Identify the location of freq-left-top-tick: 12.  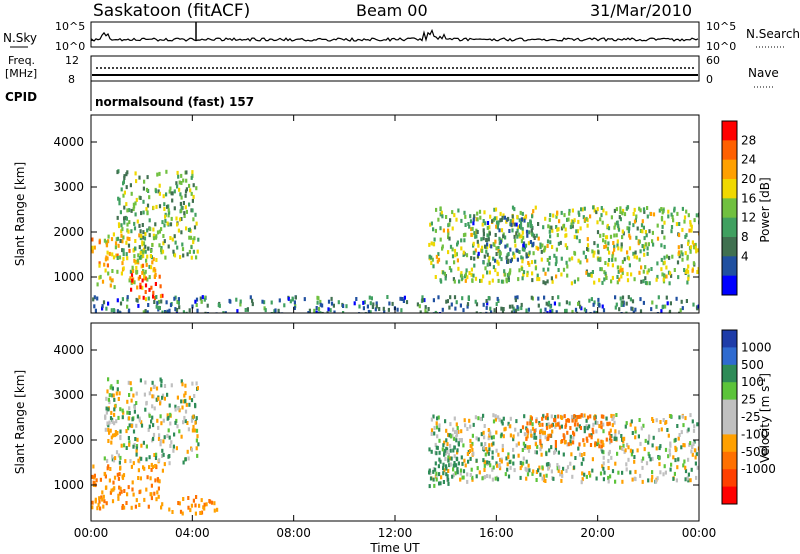
(72, 60).